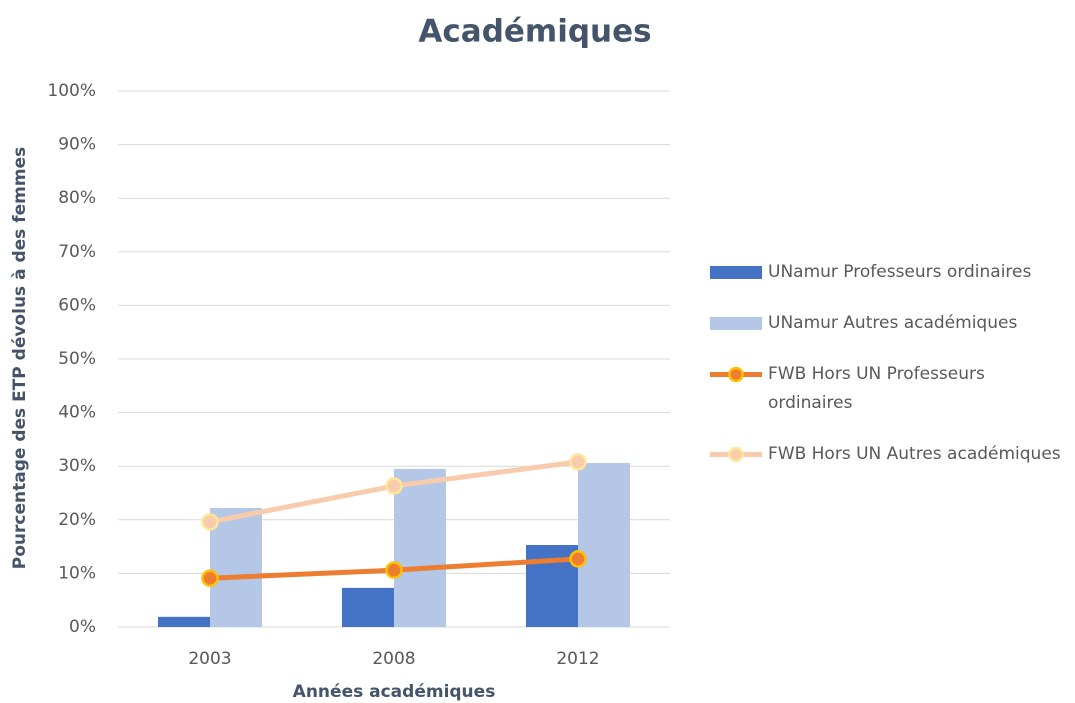  I want to click on y-tick-label: 60%, so click(77, 305).